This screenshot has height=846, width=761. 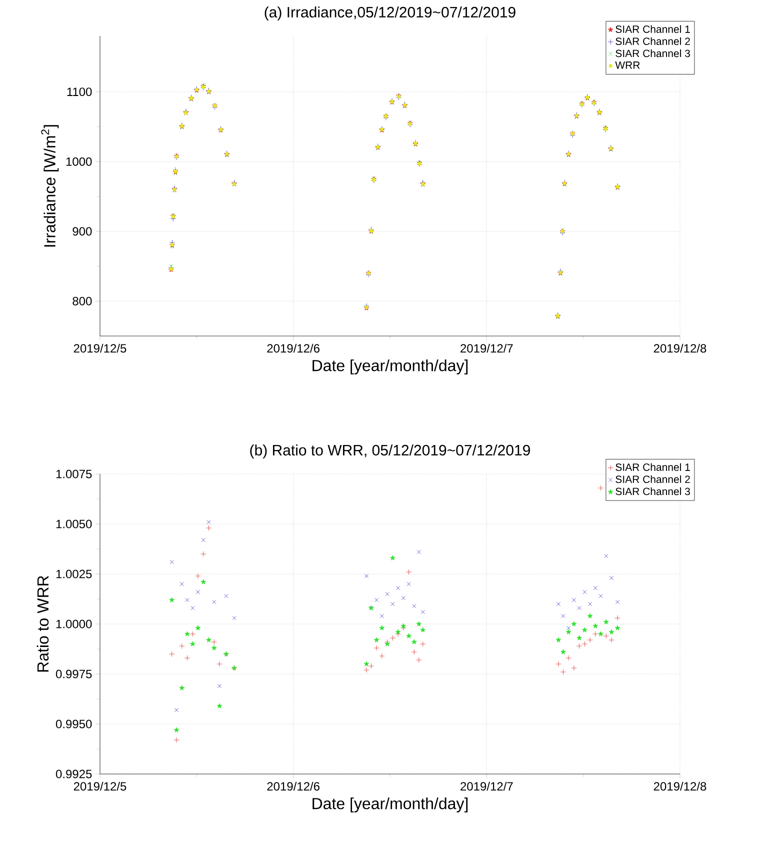 I want to click on y-tick-label: 800, so click(x=82, y=301).